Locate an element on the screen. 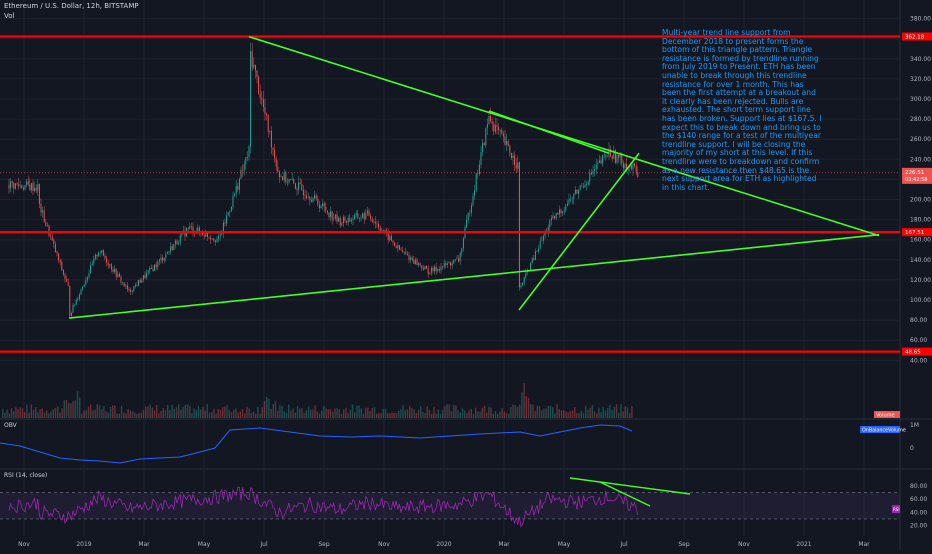  rsi-value-tag is located at coordinates (896, 509).